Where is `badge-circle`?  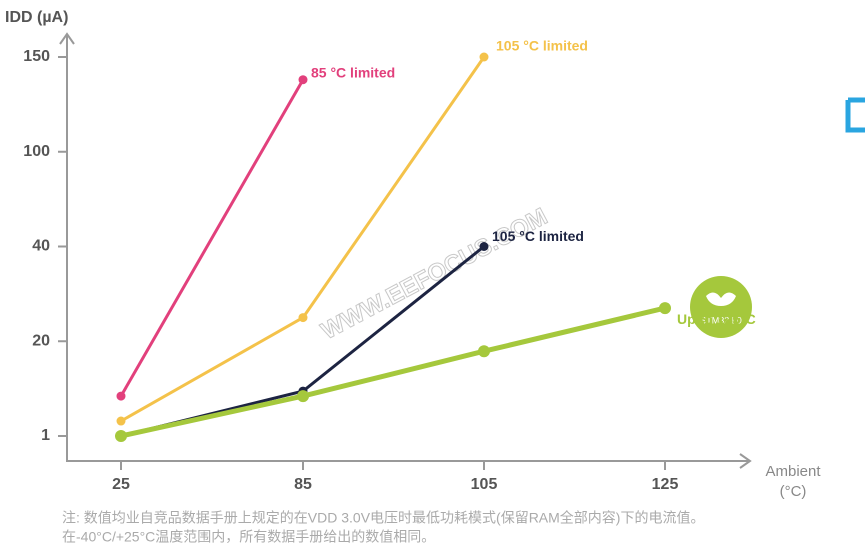
badge-circle is located at coordinates (721, 307).